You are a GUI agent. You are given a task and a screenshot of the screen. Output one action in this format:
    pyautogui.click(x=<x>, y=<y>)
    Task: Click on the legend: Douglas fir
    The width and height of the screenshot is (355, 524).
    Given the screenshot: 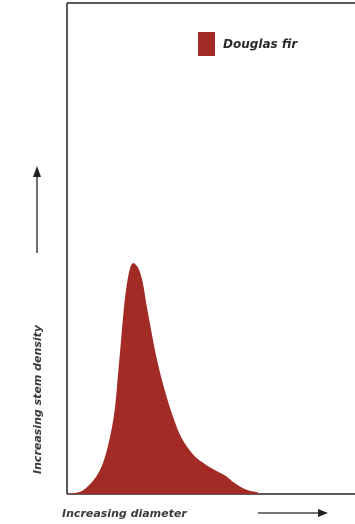 What is the action you would take?
    pyautogui.click(x=248, y=44)
    